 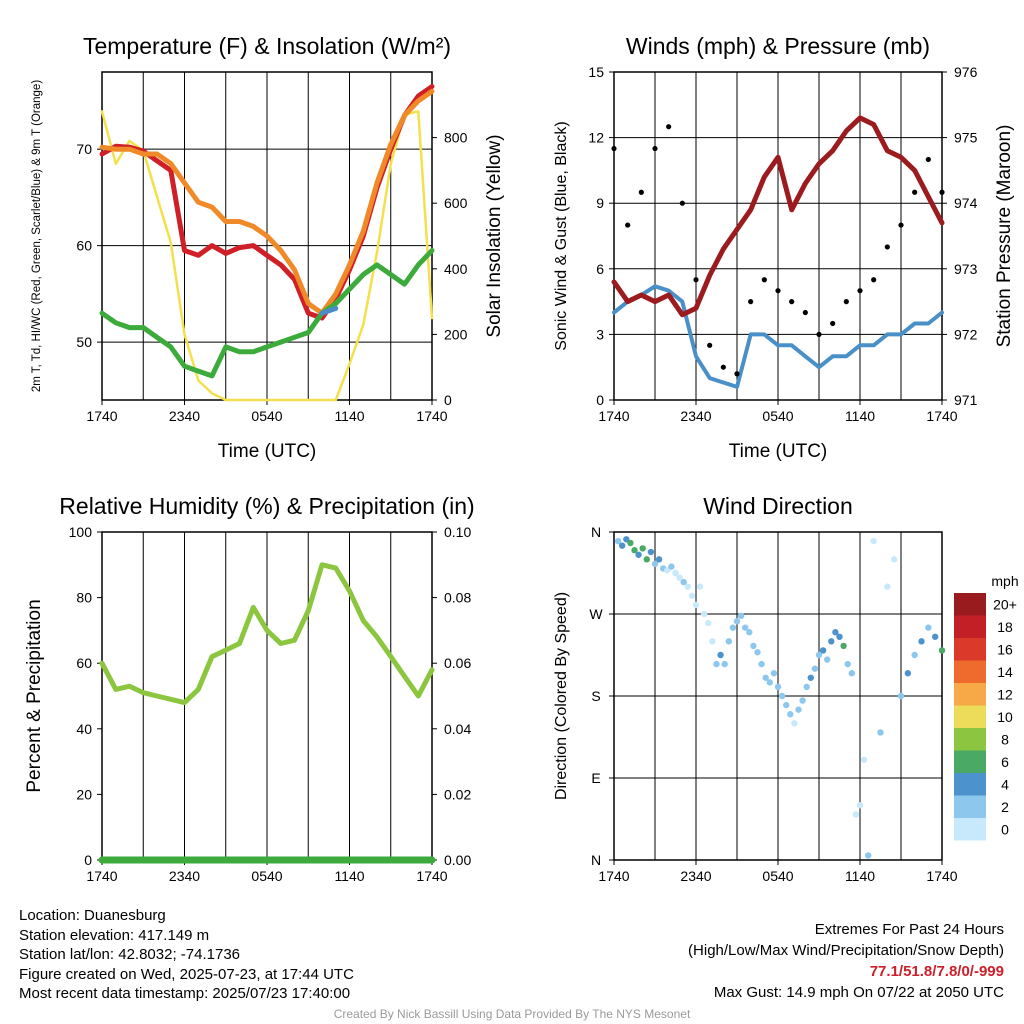 I want to click on wind-speed-line, so click(x=778, y=336).